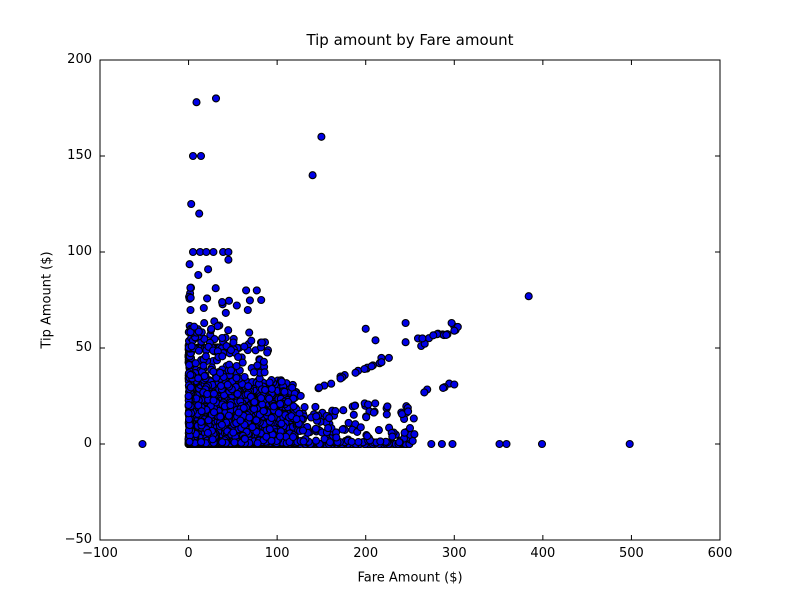  Describe the element at coordinates (100, 553) in the screenshot. I see `x-tick-label: −100` at that location.